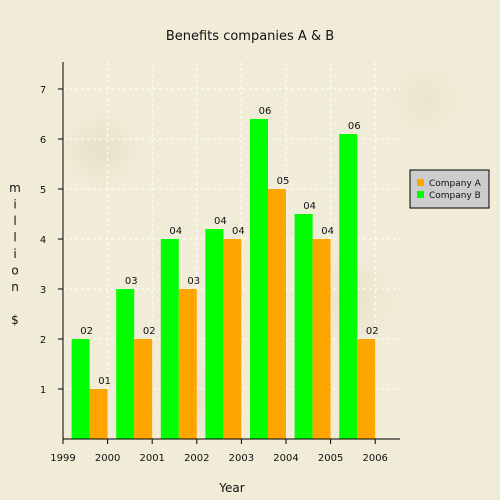  What do you see at coordinates (43, 390) in the screenshot?
I see `y-tick-label: 1` at bounding box center [43, 390].